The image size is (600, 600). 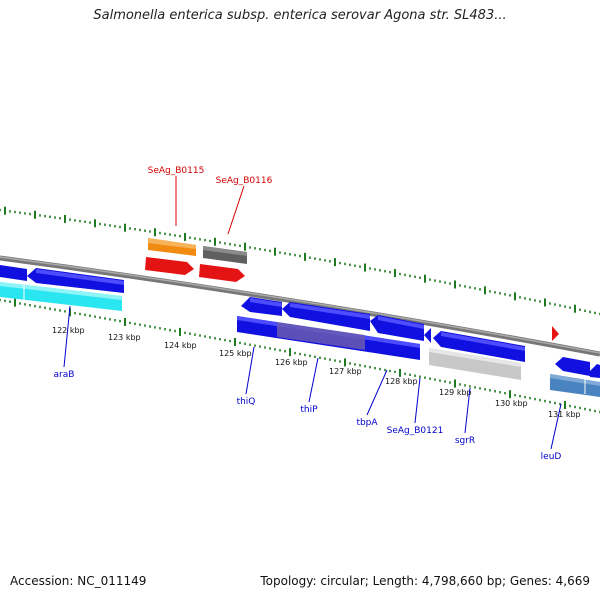 What do you see at coordinates (244, 181) in the screenshot?
I see `gene-label-SeAg_B0116: SeAg_B0116` at bounding box center [244, 181].